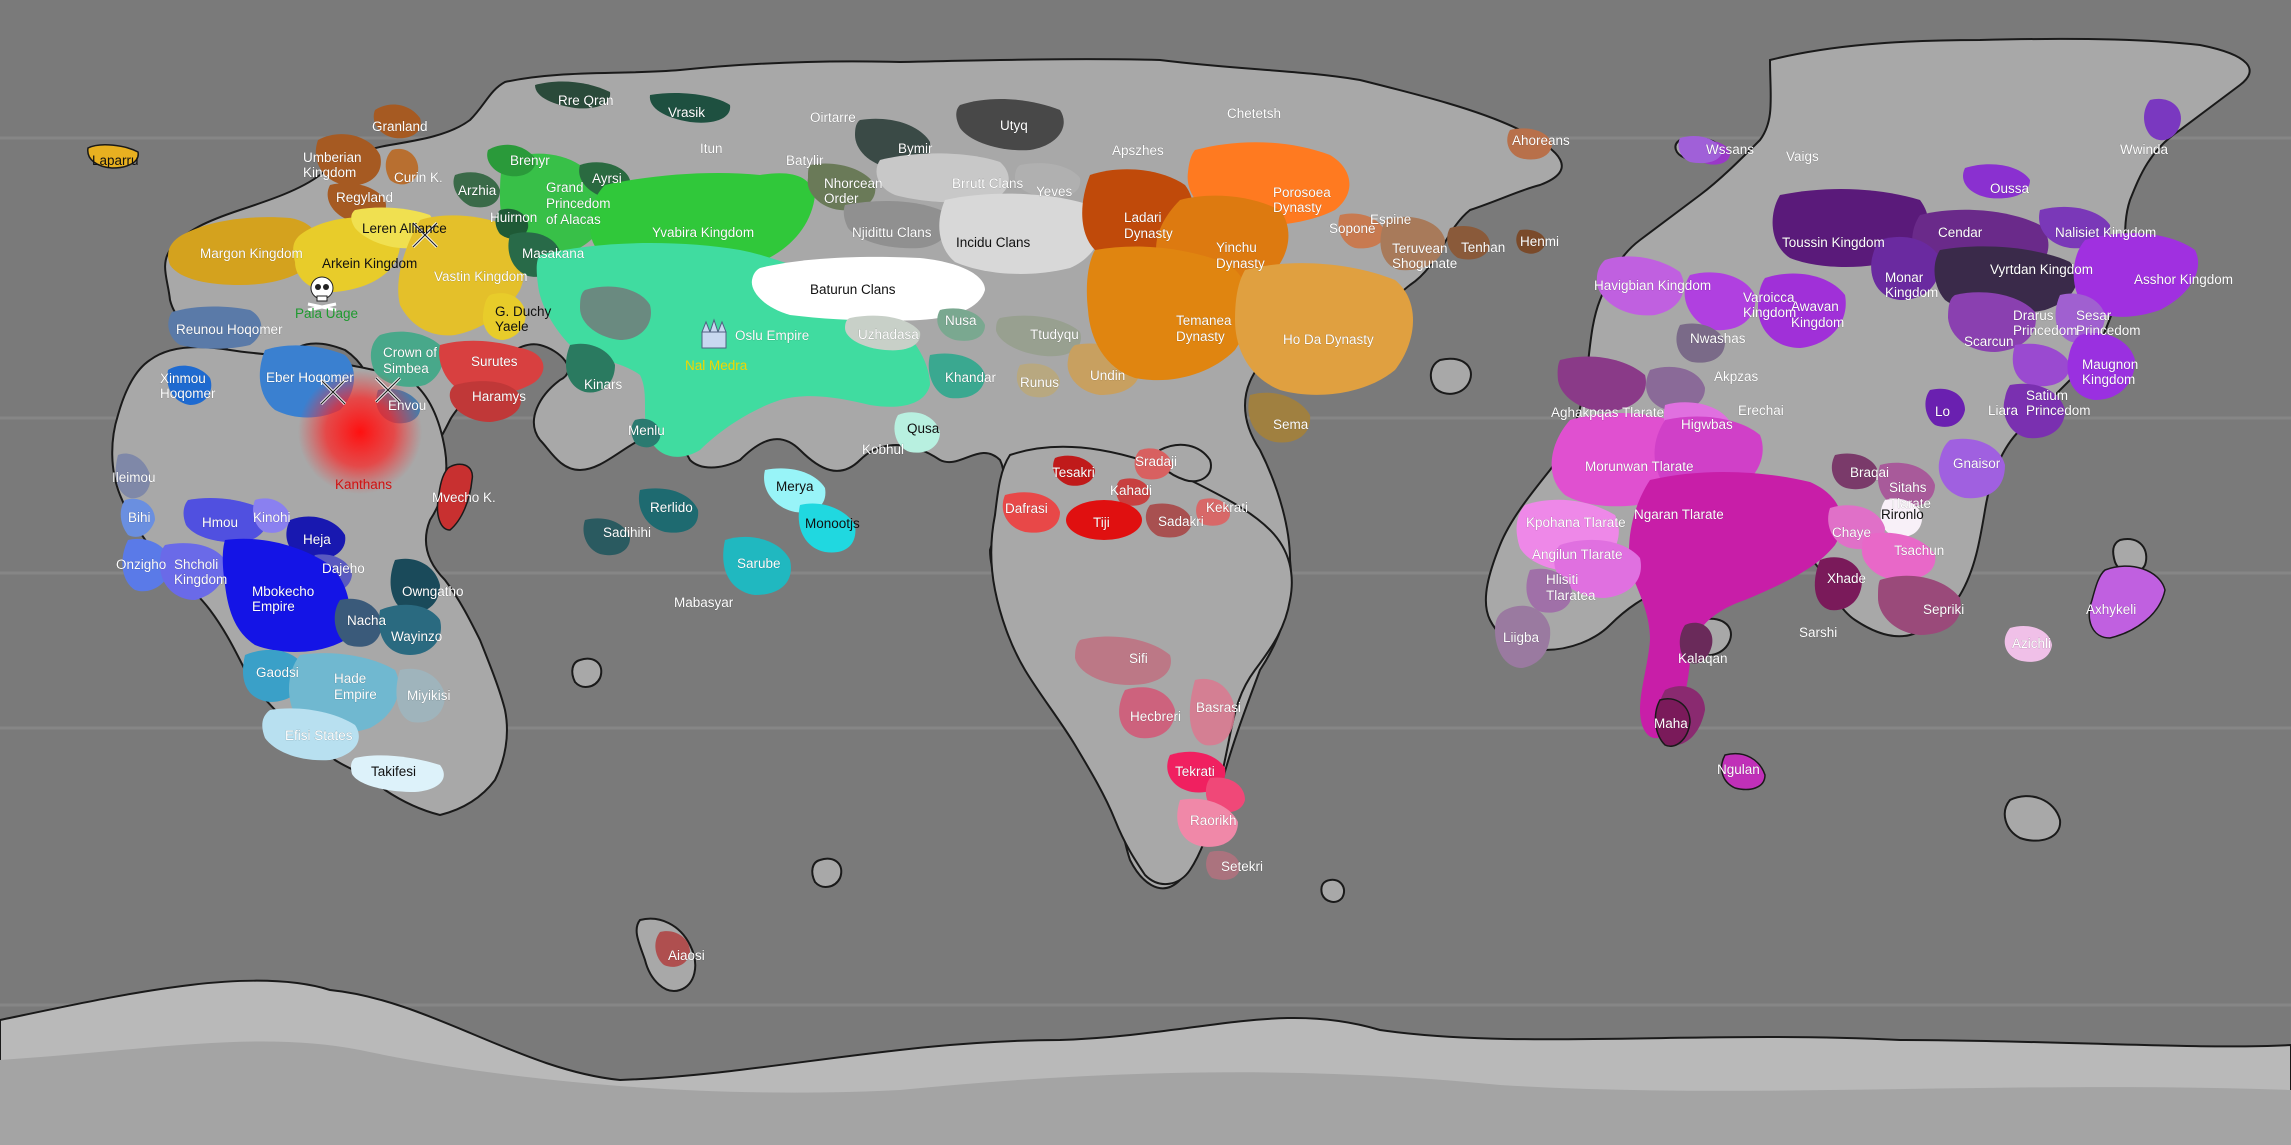 The image size is (2291, 1145). What do you see at coordinates (711, 148) in the screenshot?
I see `region-label: Itun` at bounding box center [711, 148].